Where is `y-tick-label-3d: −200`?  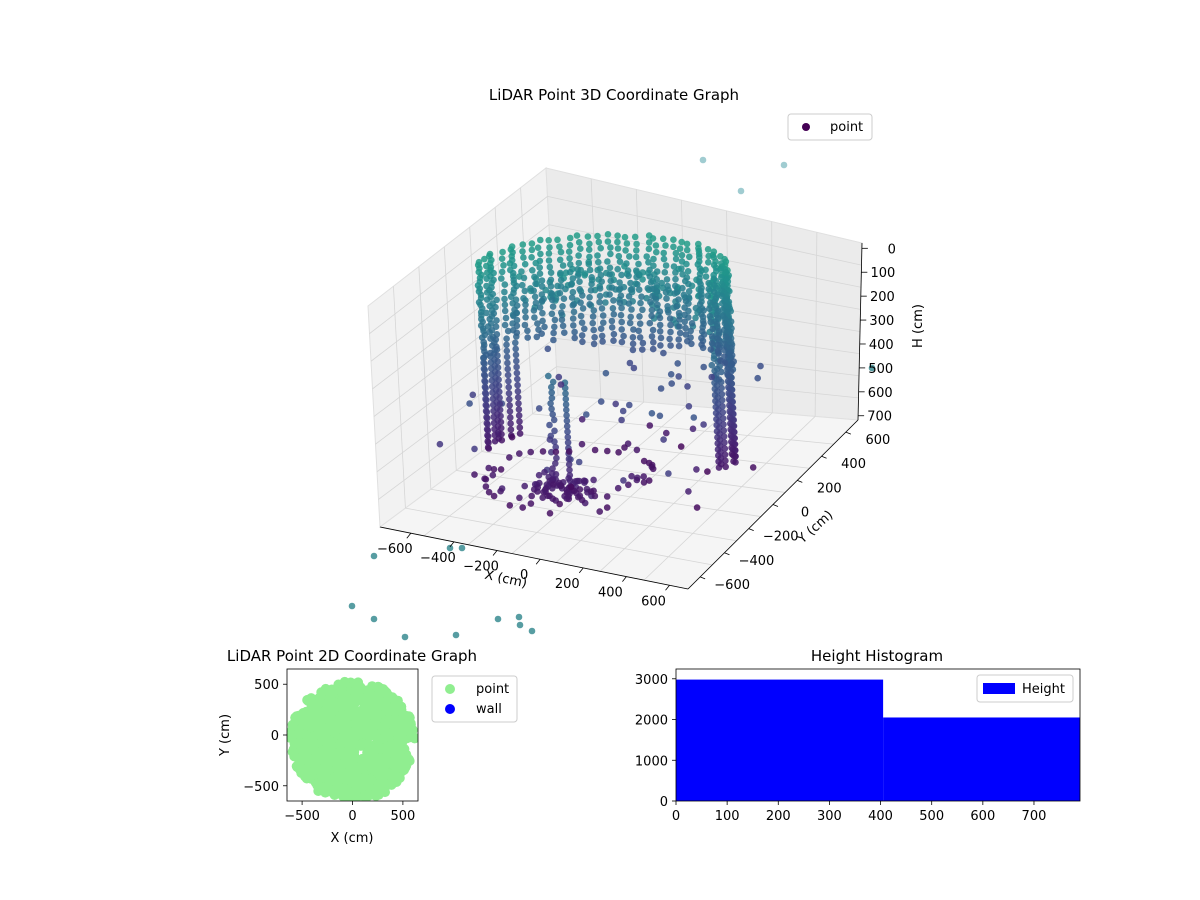
y-tick-label-3d: −200 is located at coordinates (781, 537).